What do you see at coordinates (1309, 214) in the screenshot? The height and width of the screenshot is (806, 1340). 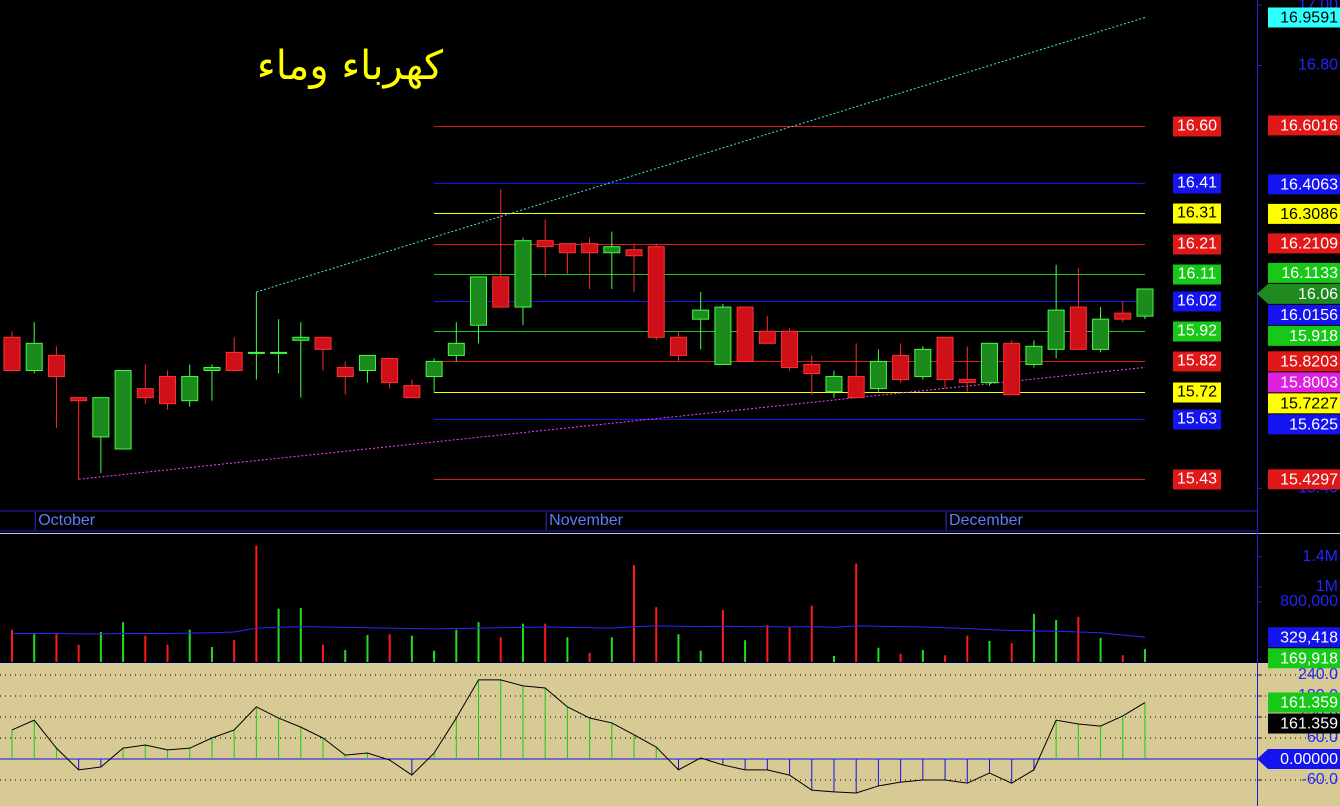 I see `value-tag-label: 16.3086` at bounding box center [1309, 214].